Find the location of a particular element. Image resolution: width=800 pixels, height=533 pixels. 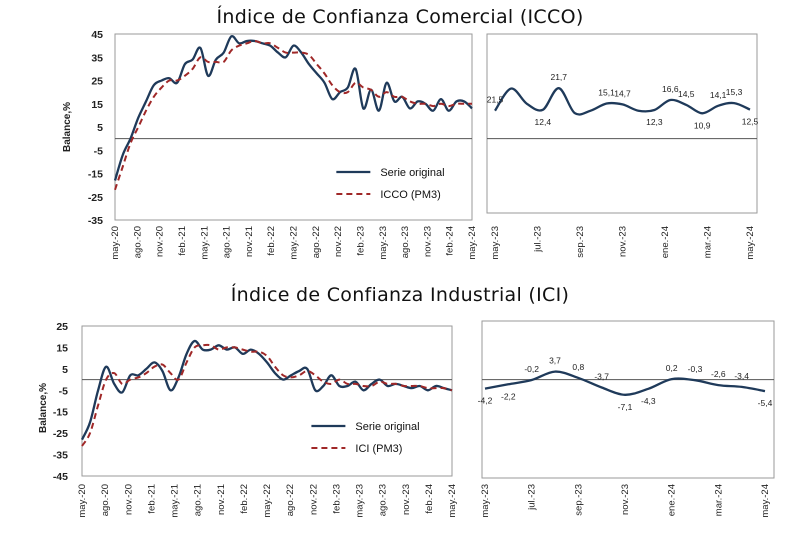

ici_zoom-data-label: -2,2 is located at coordinates (508, 396).